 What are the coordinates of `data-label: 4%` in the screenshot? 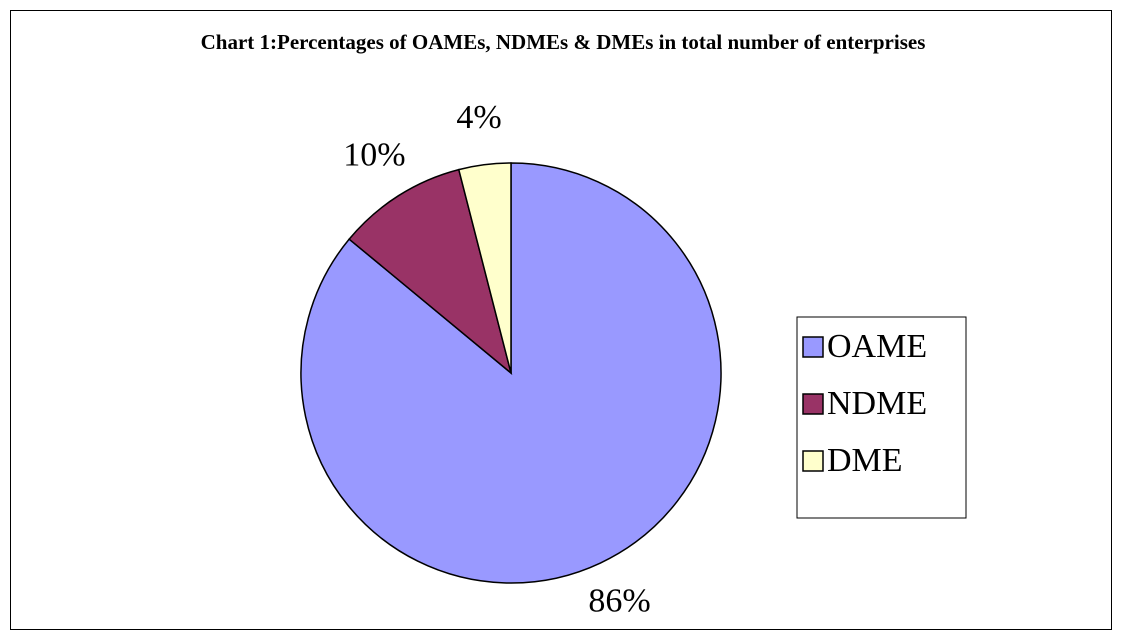 It's located at (478, 117).